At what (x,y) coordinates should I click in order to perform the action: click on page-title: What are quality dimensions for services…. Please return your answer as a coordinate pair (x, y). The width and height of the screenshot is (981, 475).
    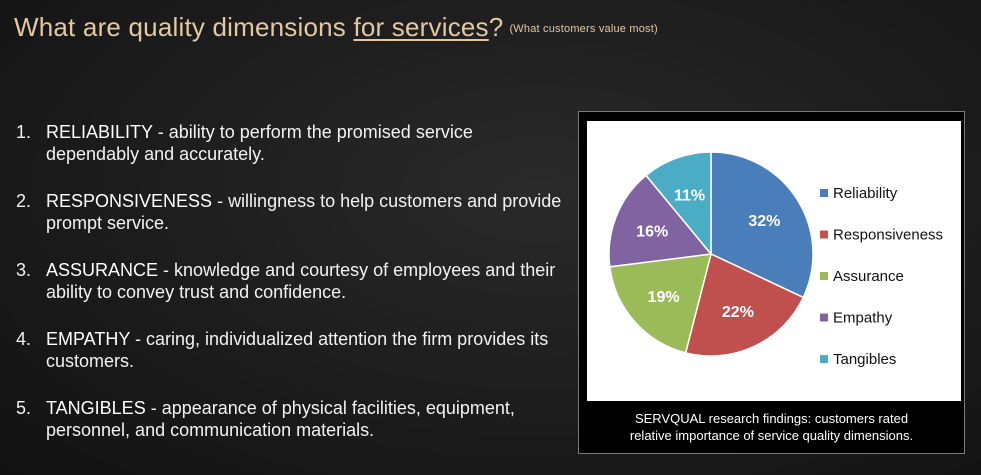
    Looking at the image, I should click on (336, 27).